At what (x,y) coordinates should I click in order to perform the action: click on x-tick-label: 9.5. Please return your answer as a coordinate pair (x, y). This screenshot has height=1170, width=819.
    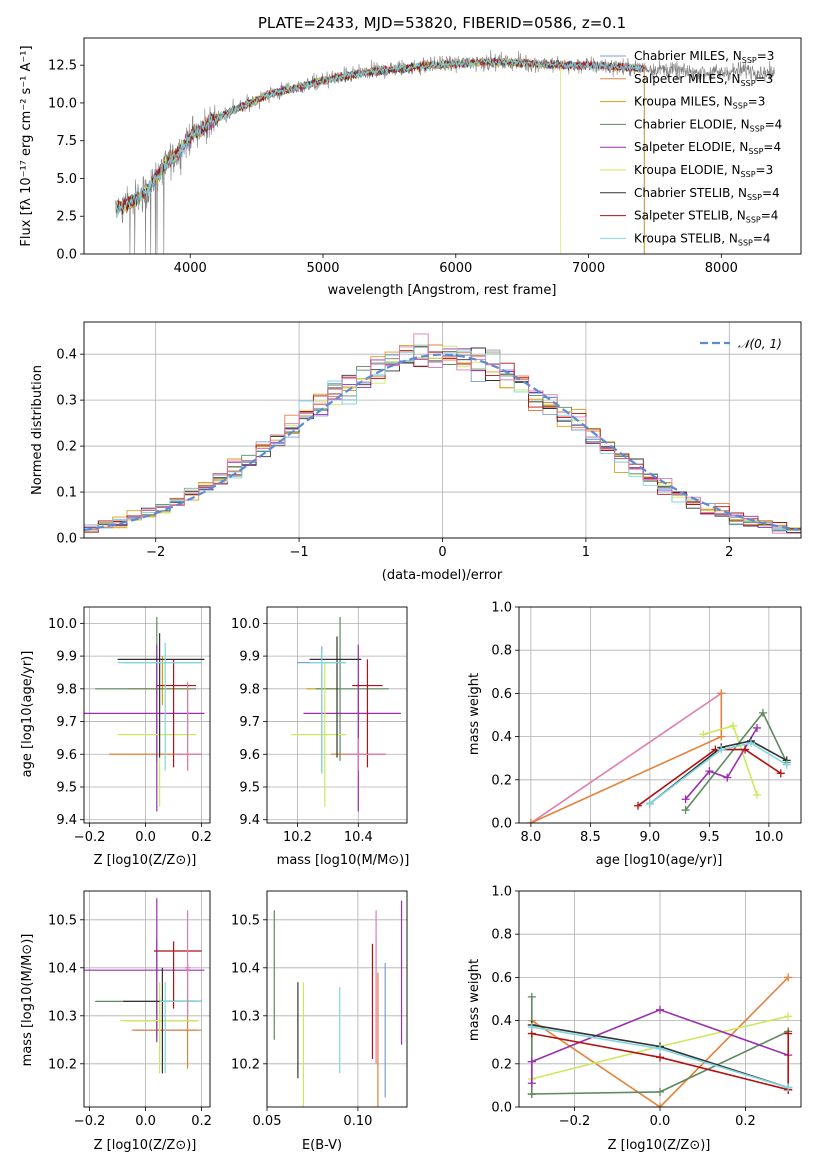
    Looking at the image, I should click on (709, 837).